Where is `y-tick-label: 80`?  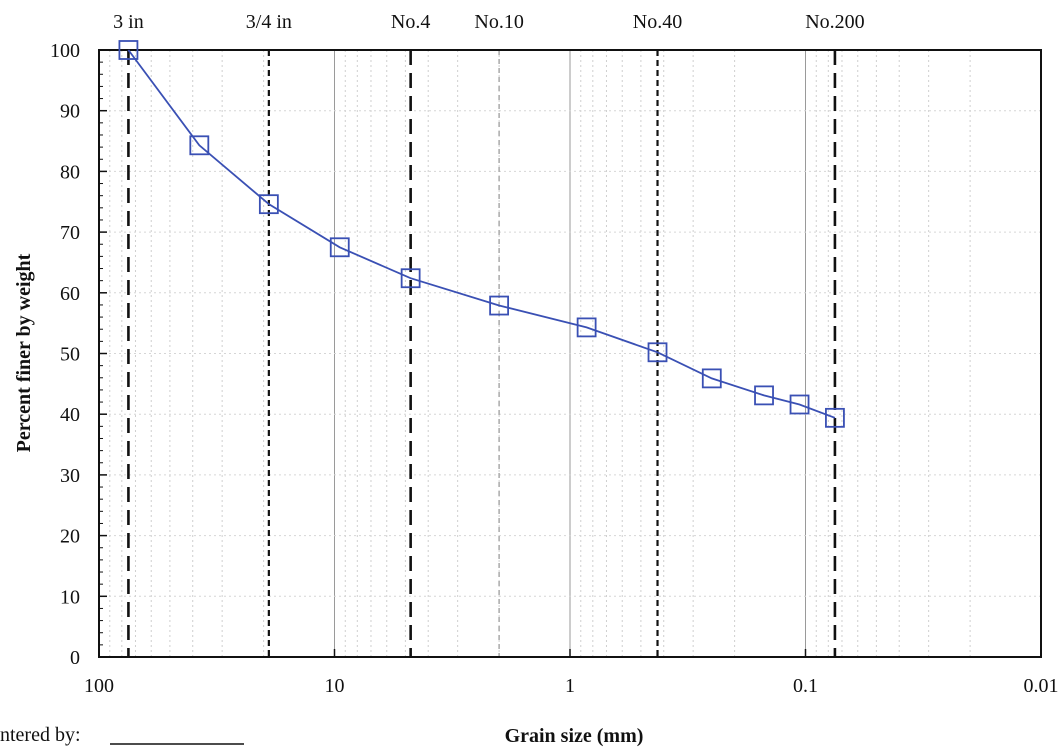
y-tick-label: 80 is located at coordinates (70, 172).